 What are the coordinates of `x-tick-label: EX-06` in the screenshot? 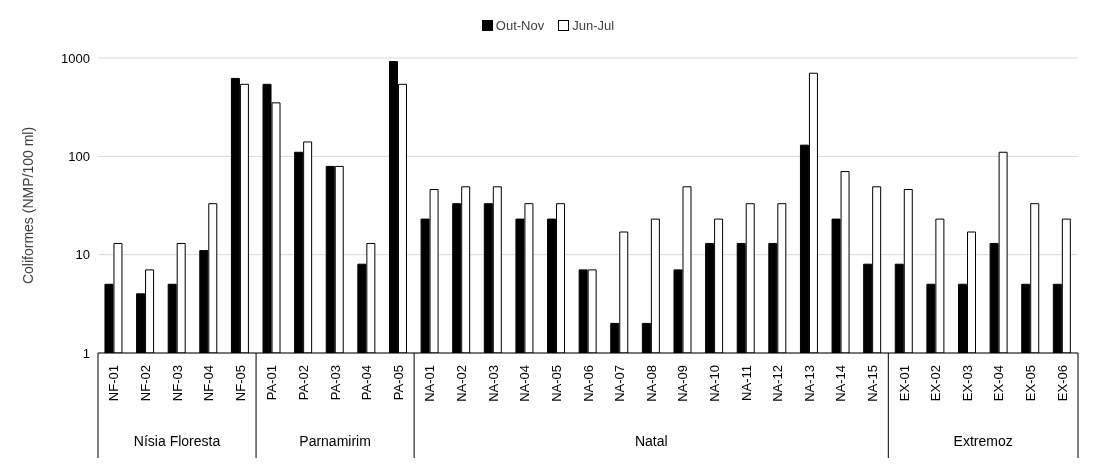 It's located at (1062, 383).